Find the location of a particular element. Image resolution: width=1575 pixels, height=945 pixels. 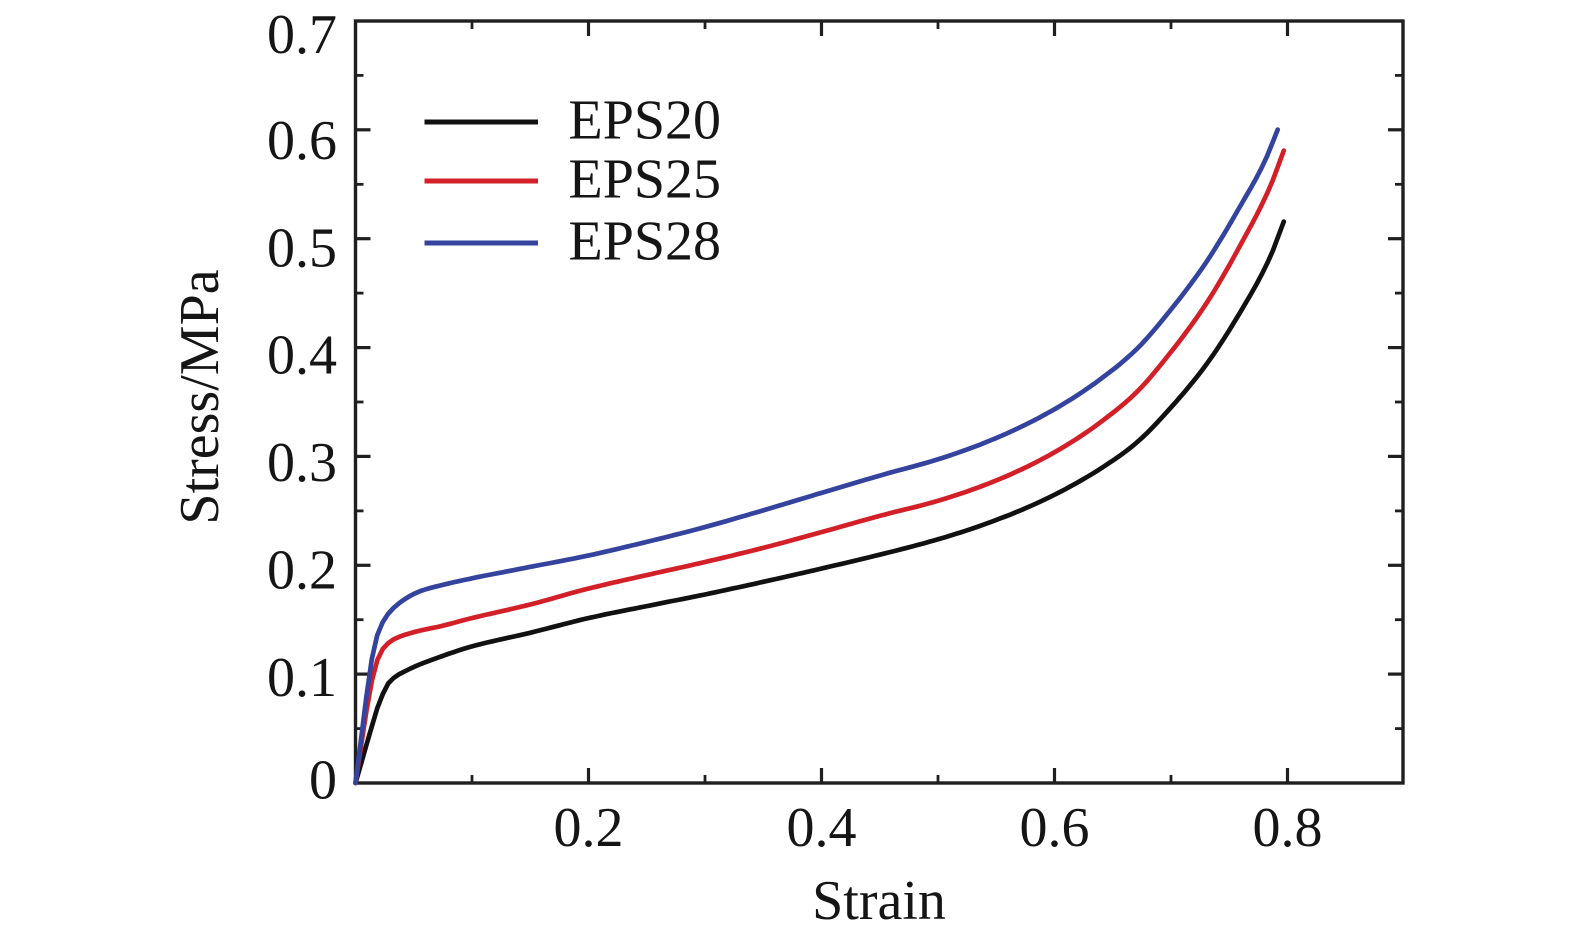

svg-text: 0.3 is located at coordinates (302, 463).